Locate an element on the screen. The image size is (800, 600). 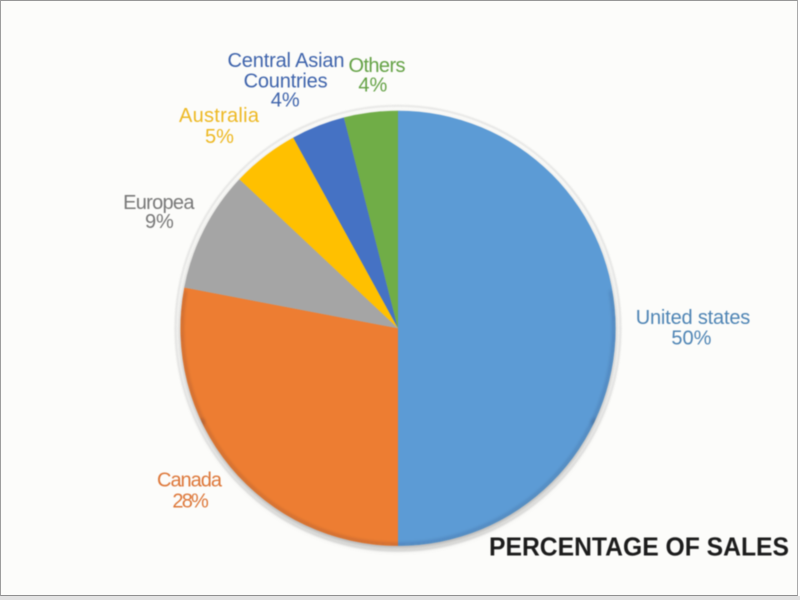
svg-text: Canada is located at coordinates (190, 480).